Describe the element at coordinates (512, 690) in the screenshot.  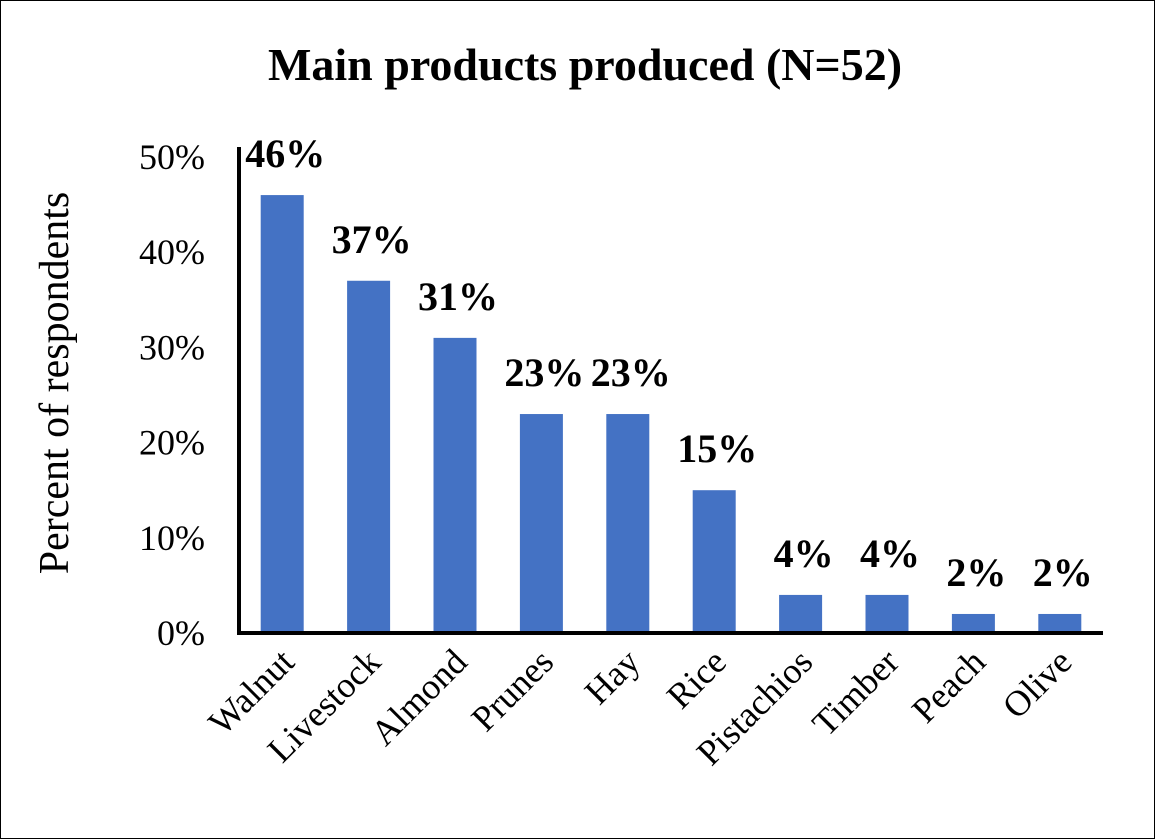
I see `category-label: Prunes` at that location.